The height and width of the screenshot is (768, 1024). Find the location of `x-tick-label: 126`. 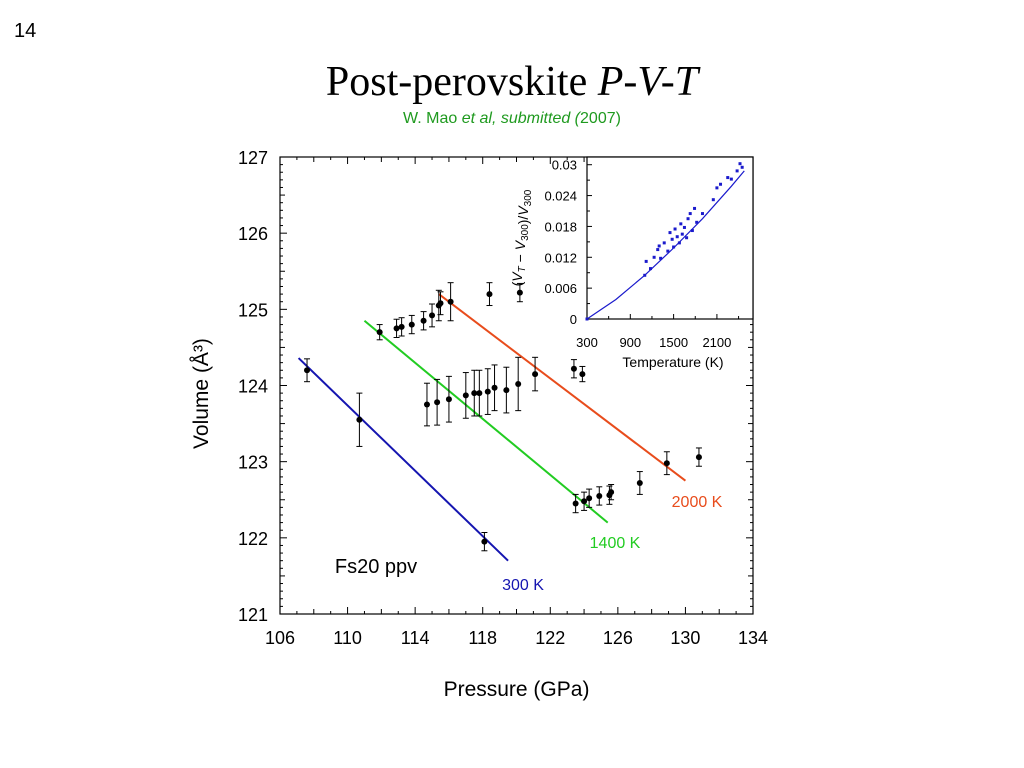

x-tick-label: 126 is located at coordinates (618, 638).